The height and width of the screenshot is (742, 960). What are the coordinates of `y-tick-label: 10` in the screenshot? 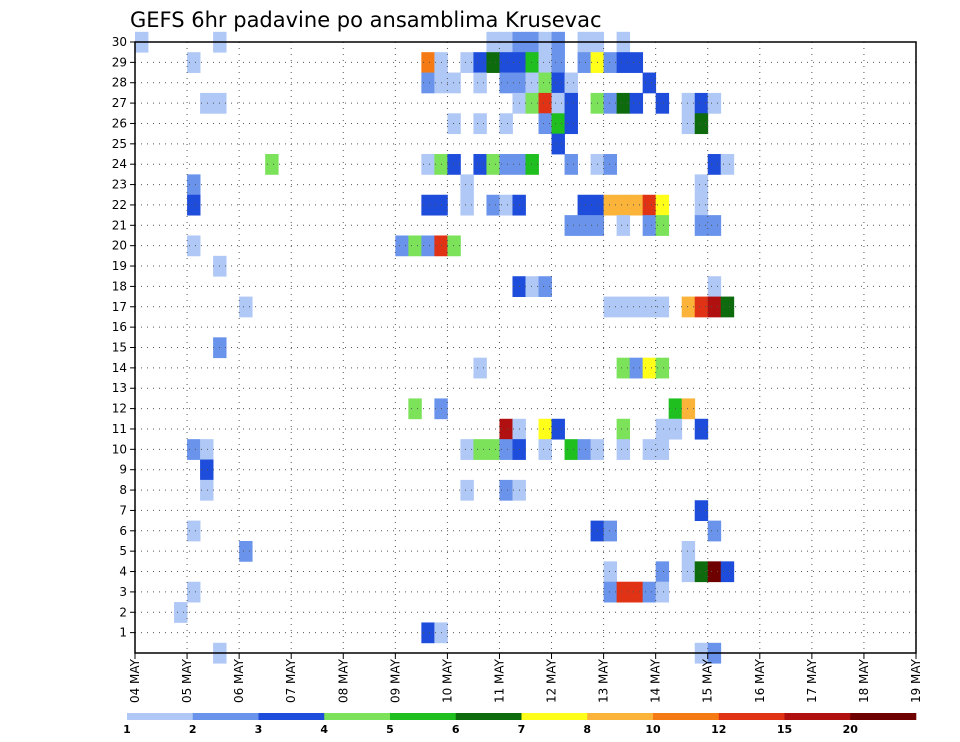 It's located at (119, 449).